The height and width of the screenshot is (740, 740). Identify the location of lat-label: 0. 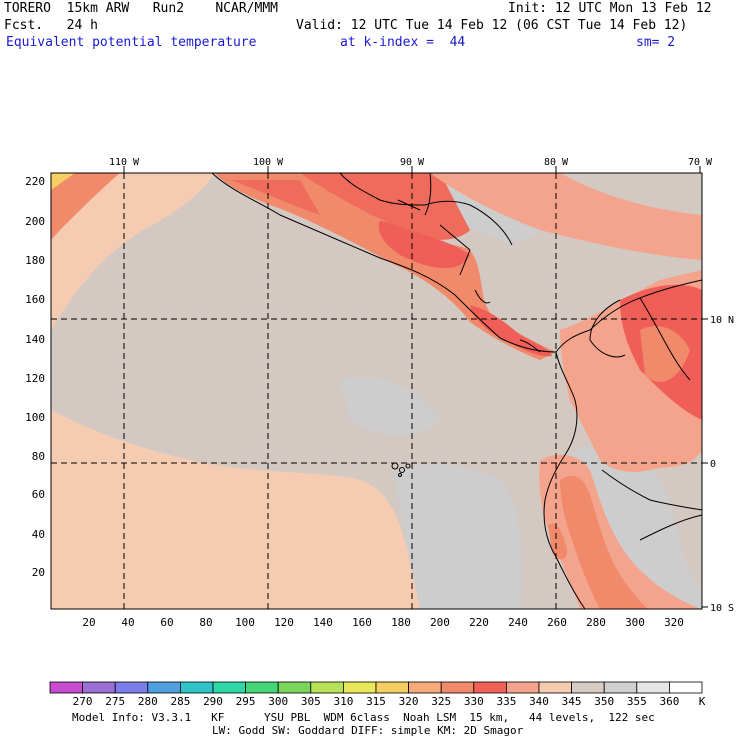
(713, 464).